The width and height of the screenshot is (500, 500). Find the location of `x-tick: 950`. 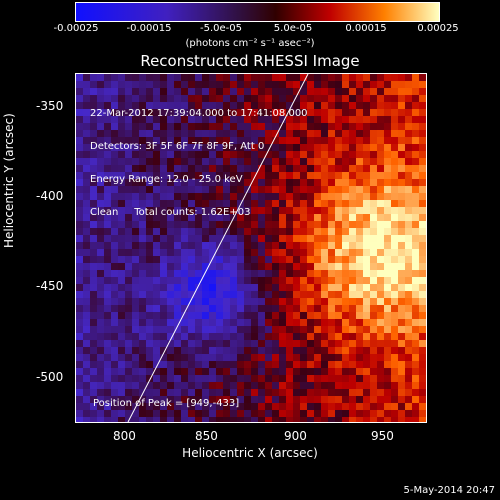

x-tick: 950 is located at coordinates (382, 436).